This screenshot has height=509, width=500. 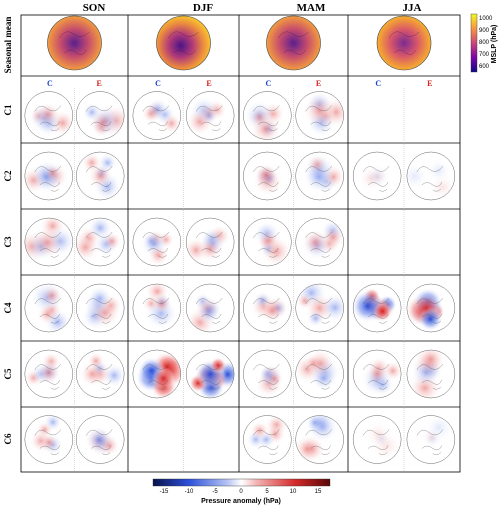 I want to click on anomaly-tick-minus5: -5, so click(x=215, y=492).